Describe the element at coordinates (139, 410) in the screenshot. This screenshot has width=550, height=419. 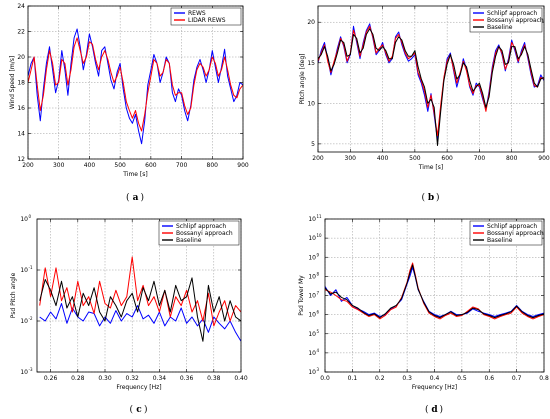
I see `panel-caption-letter: c` at that location.